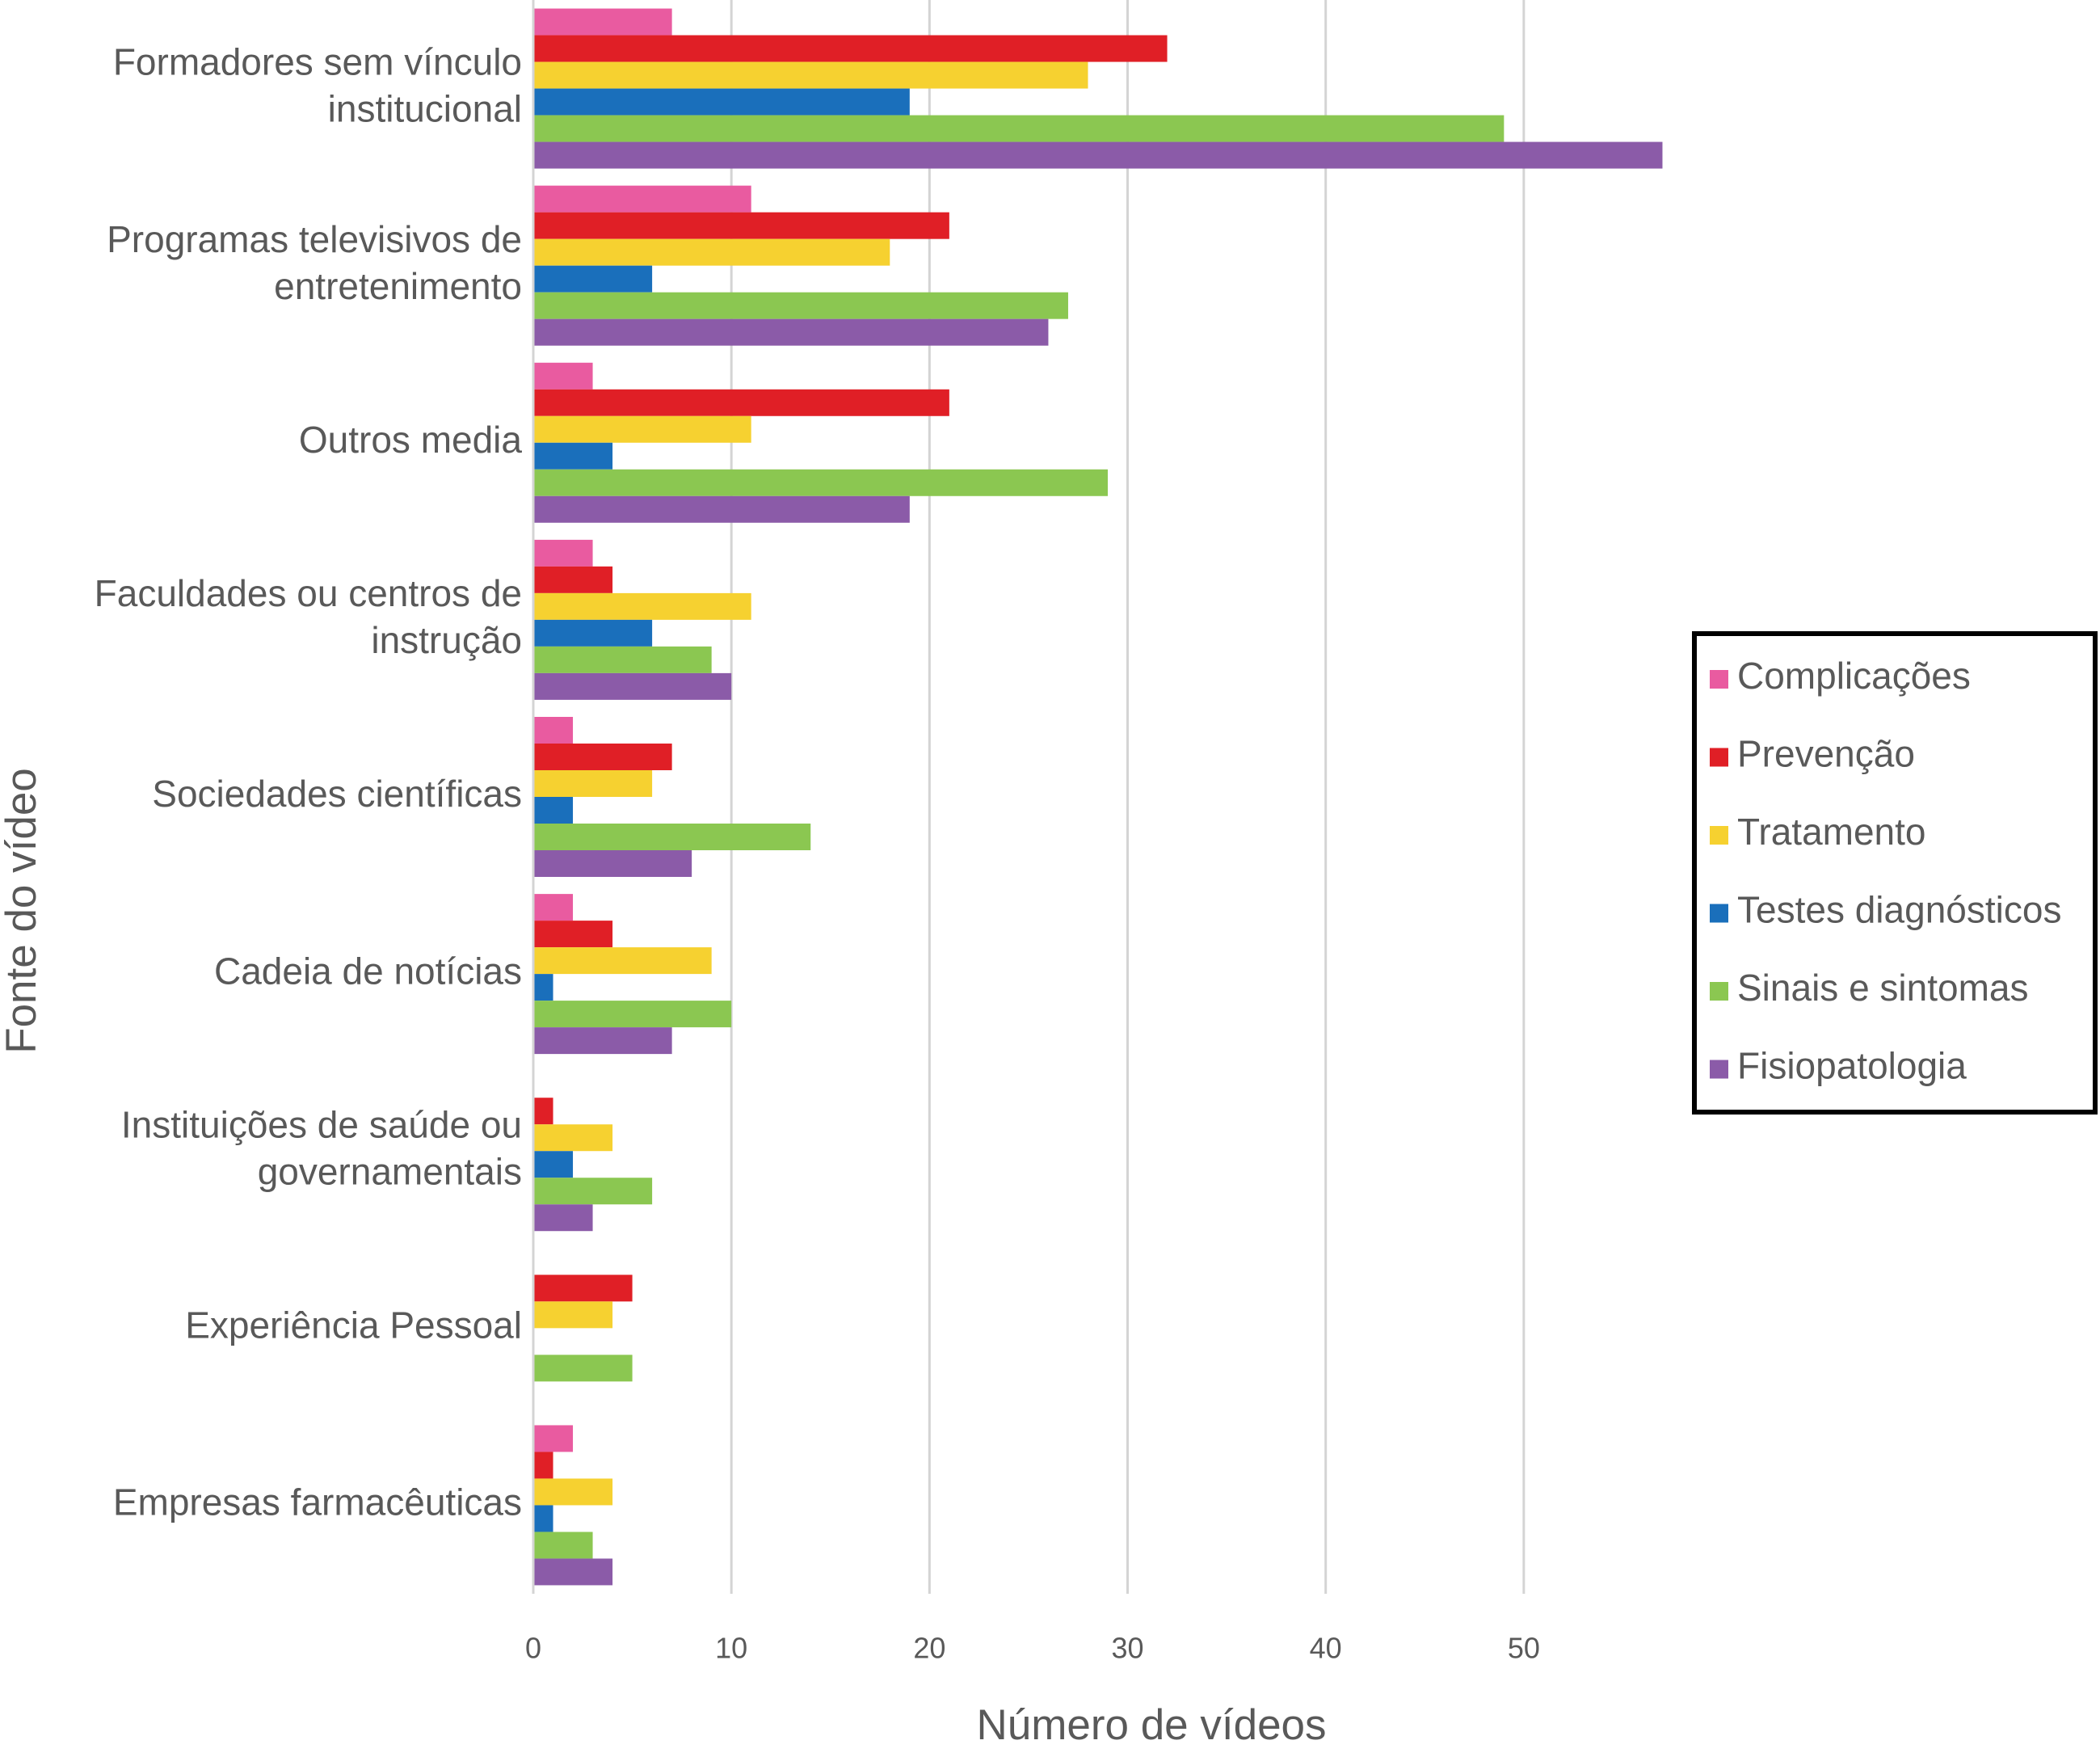  I want to click on x-tick-label: 40, so click(1326, 1648).